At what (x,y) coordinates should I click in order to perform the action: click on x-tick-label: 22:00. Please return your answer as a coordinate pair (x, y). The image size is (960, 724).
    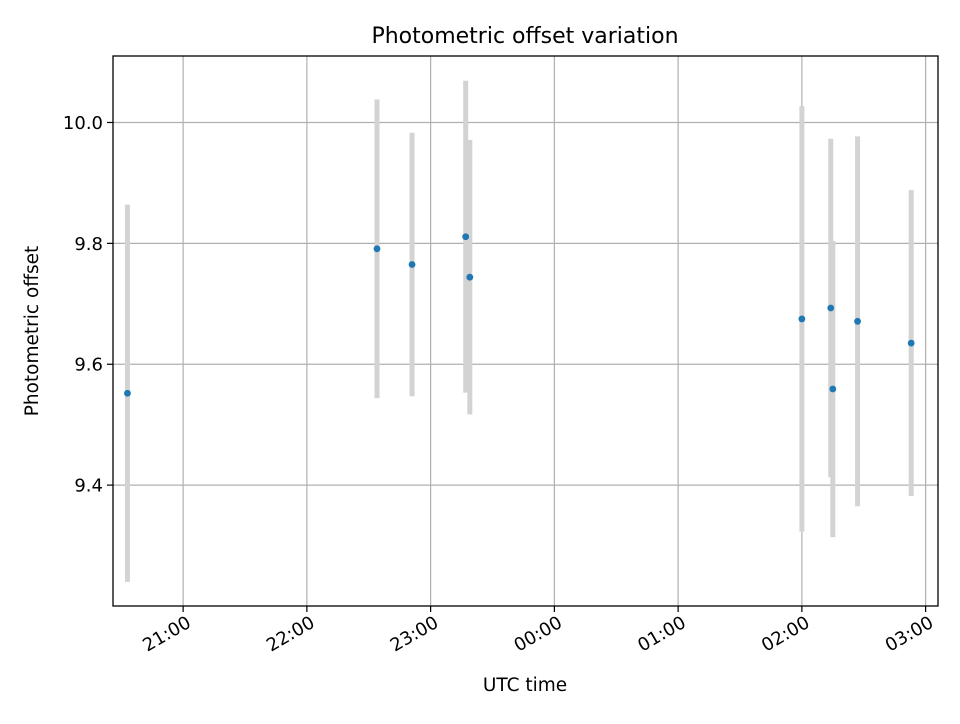
    Looking at the image, I should click on (290, 634).